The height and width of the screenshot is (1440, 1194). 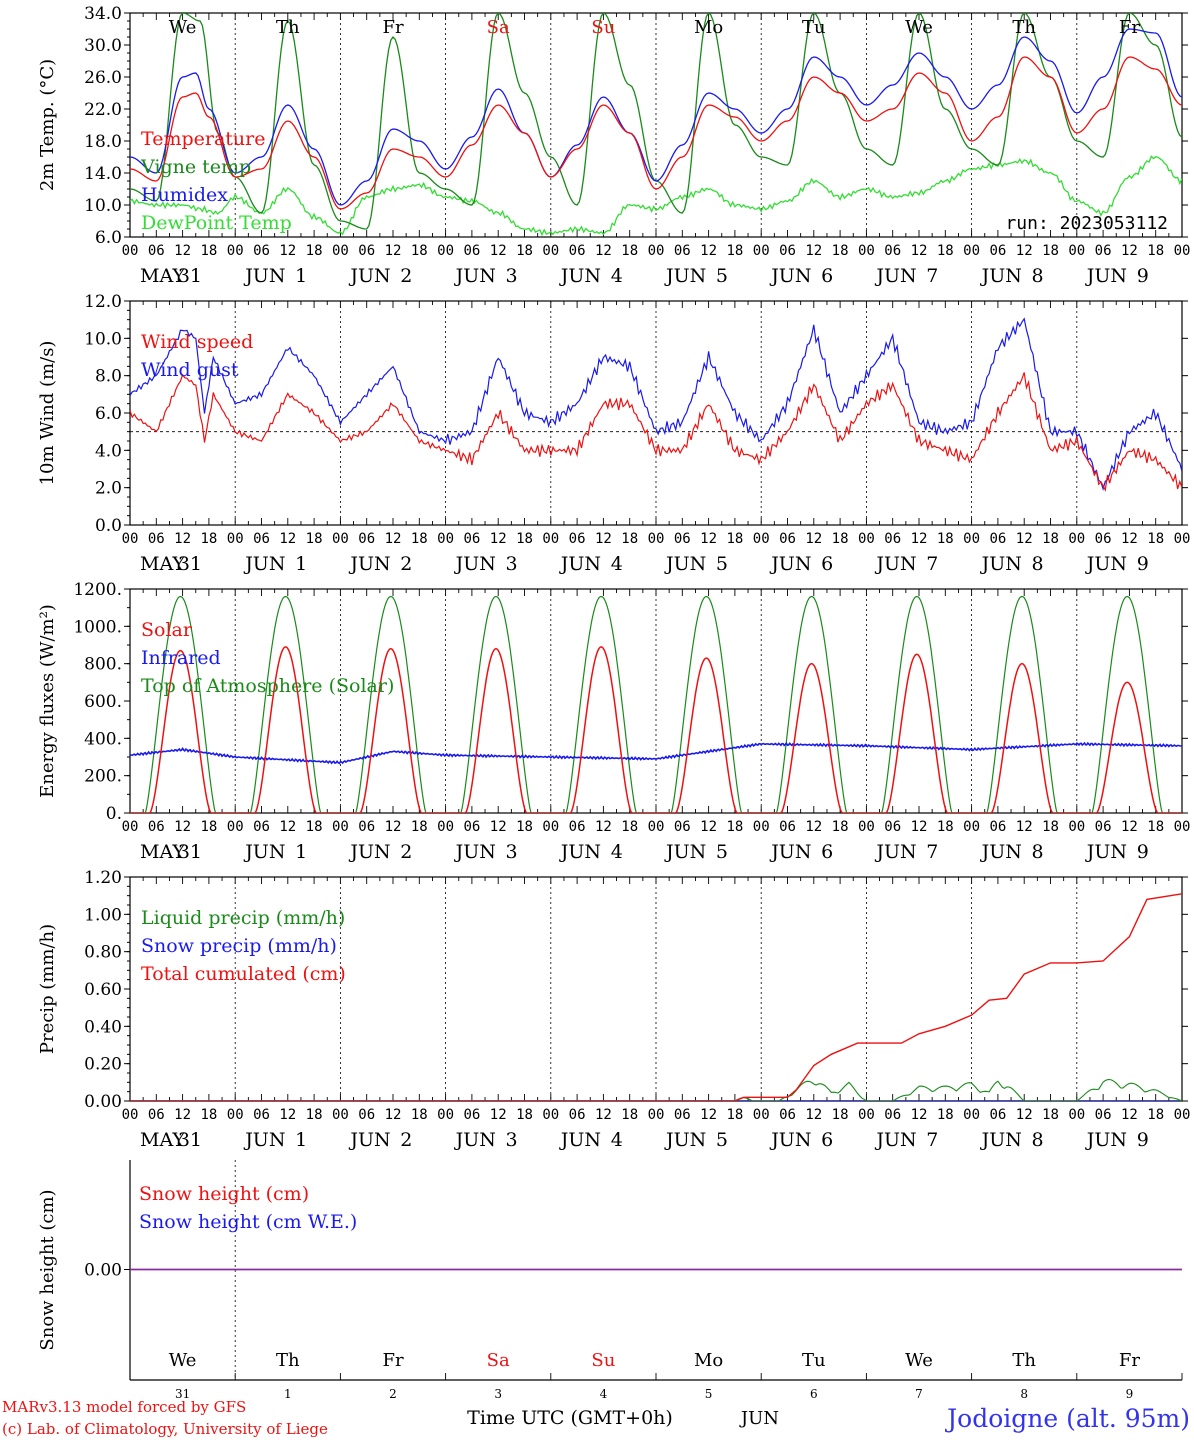 I want to click on day-name: Th, so click(x=288, y=1360).